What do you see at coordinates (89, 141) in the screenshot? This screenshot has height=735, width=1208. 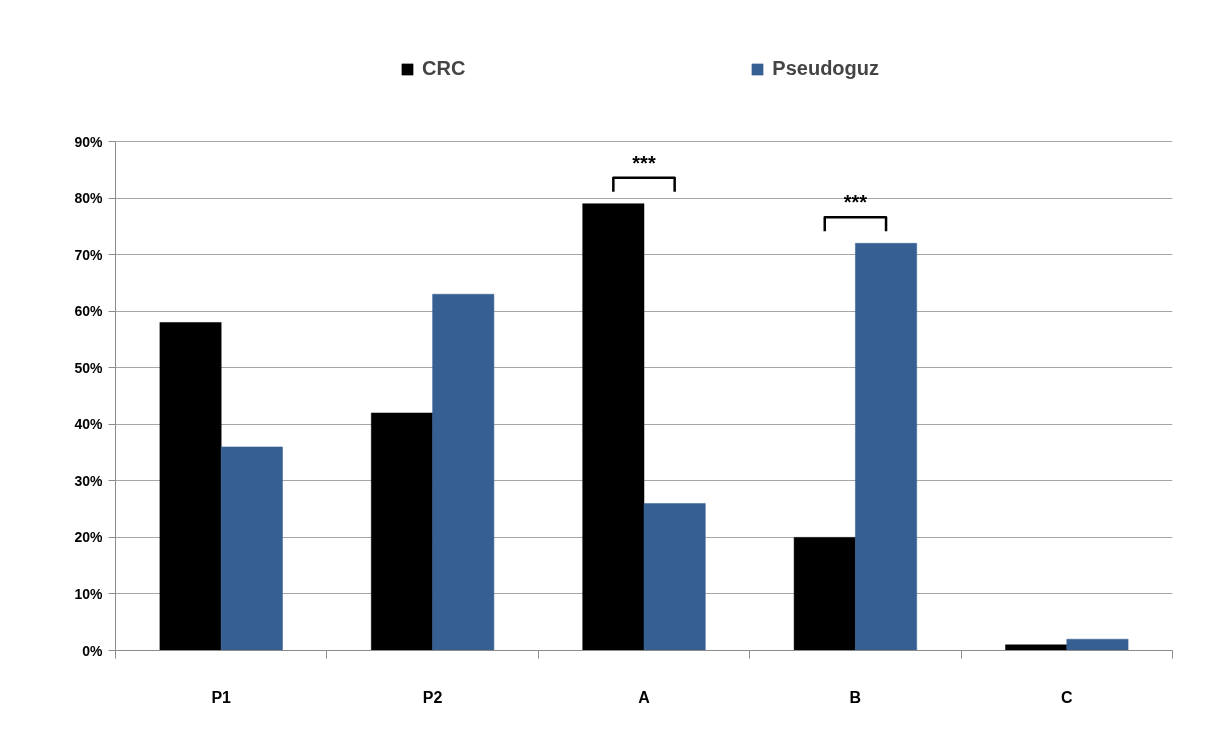 I see `y-tick-label: 90%` at bounding box center [89, 141].